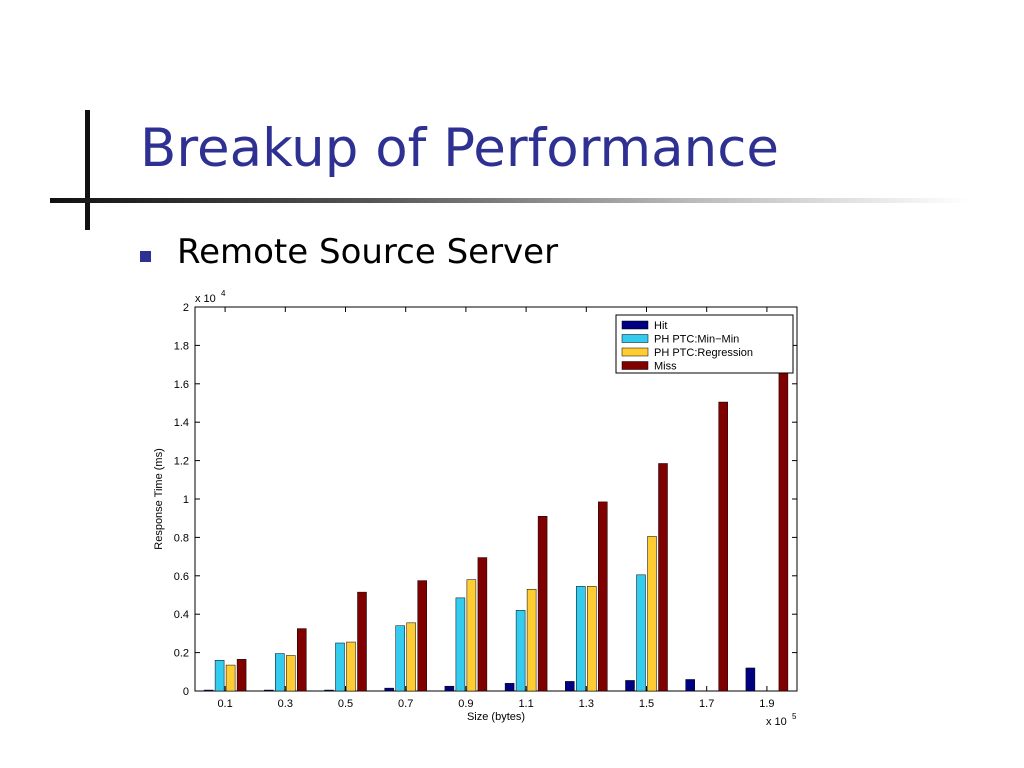 This screenshot has height=768, width=1024. I want to click on bar-series-3-0.5, so click(362, 641).